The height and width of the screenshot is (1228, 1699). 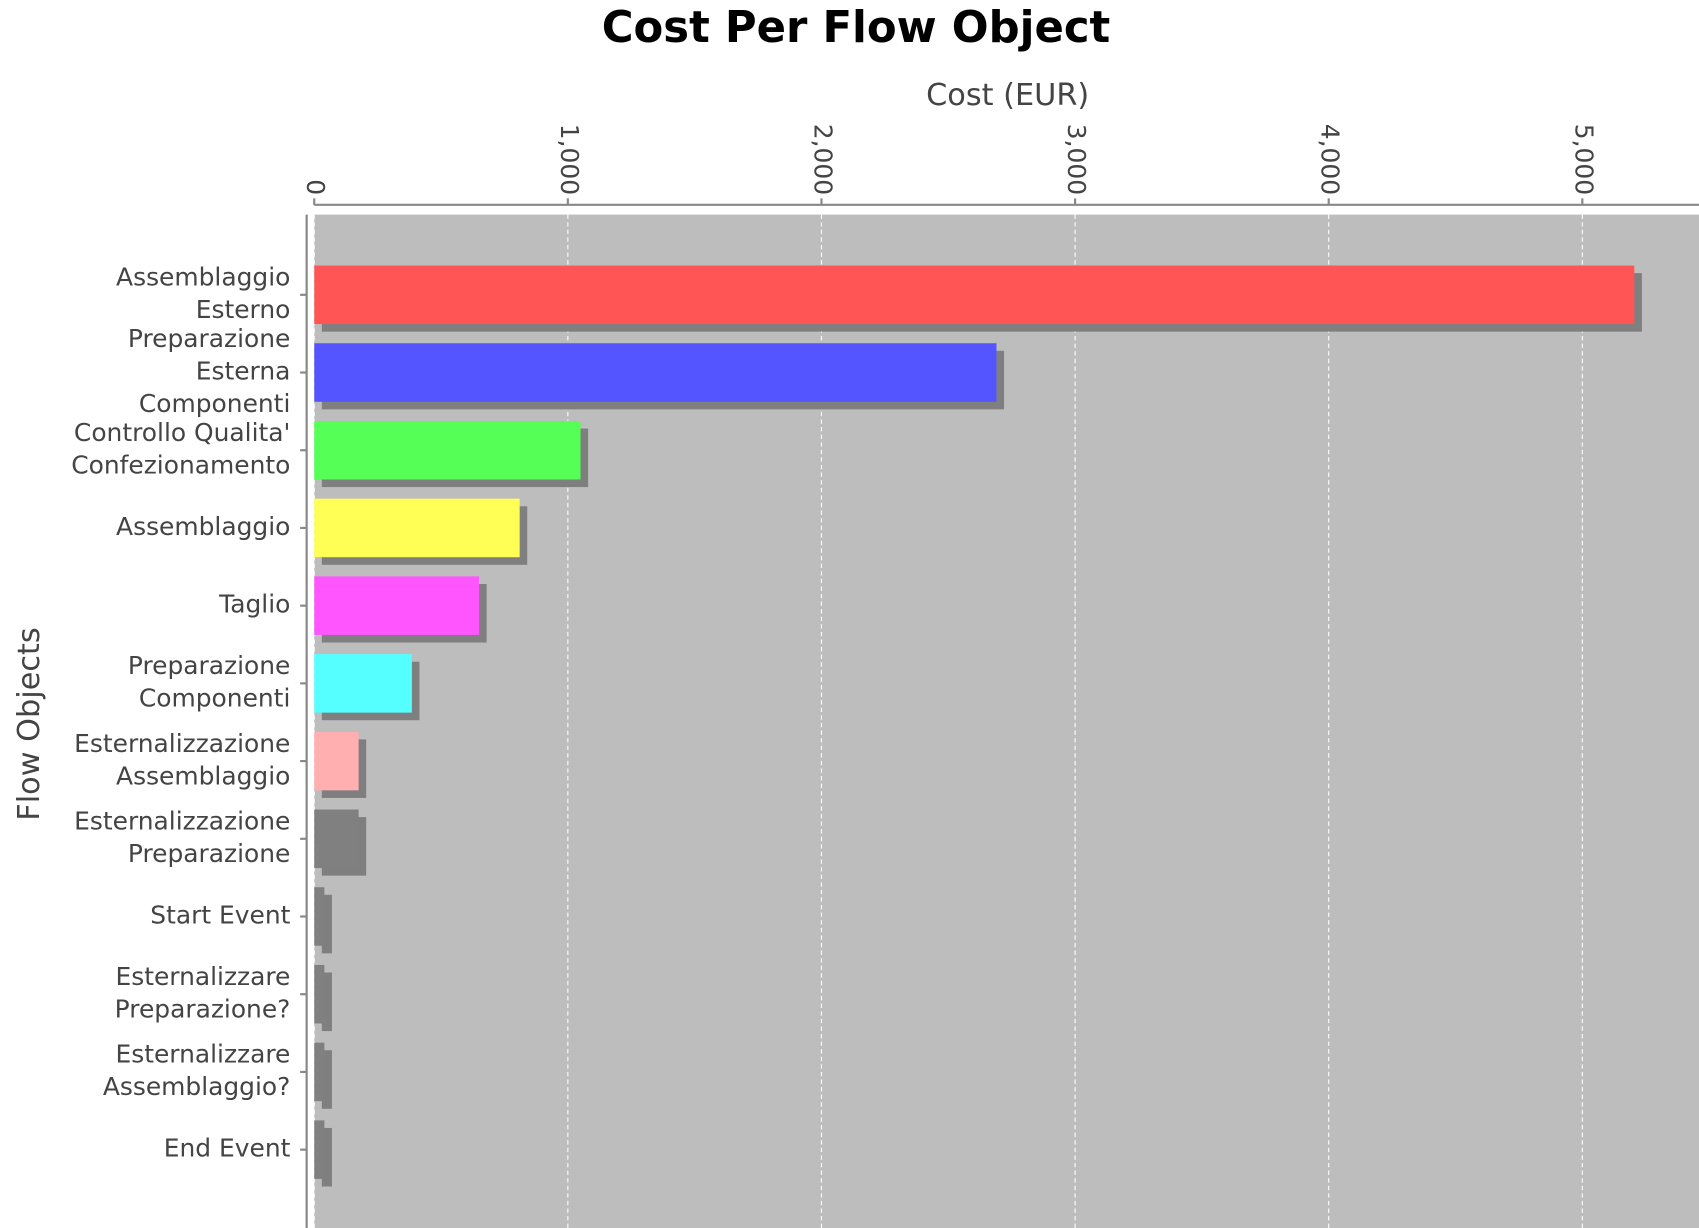 What do you see at coordinates (315, 187) in the screenshot?
I see `x-tick-label: 0` at bounding box center [315, 187].